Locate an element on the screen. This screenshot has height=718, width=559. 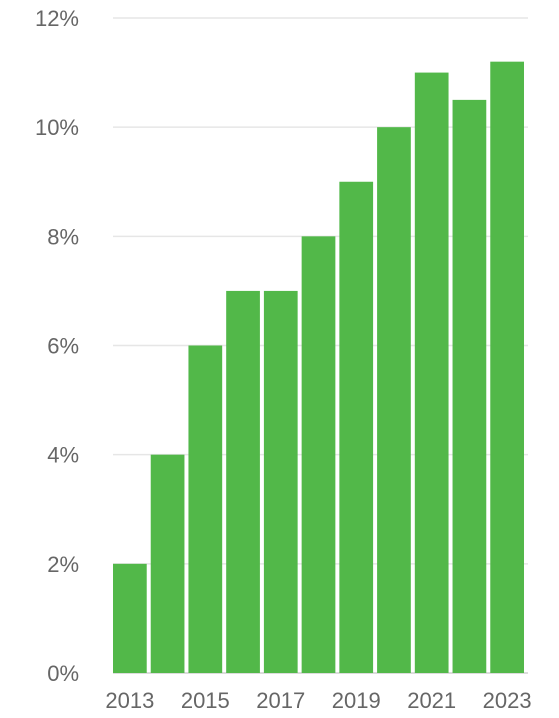
x-axis-tick-labels: 2013 2015 2017 2019 2021 2023 is located at coordinates (318, 700).